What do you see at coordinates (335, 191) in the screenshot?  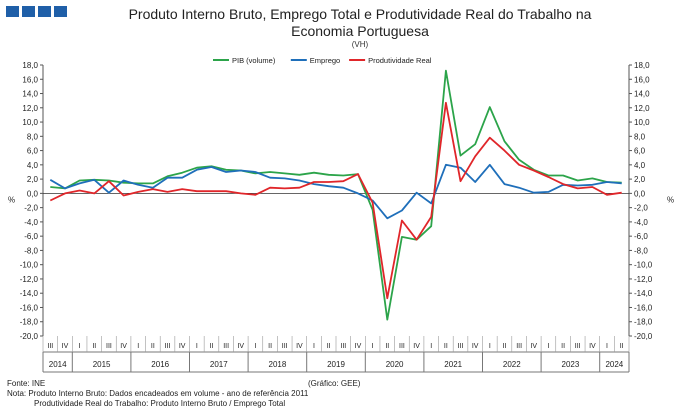 I see `series-line` at bounding box center [335, 191].